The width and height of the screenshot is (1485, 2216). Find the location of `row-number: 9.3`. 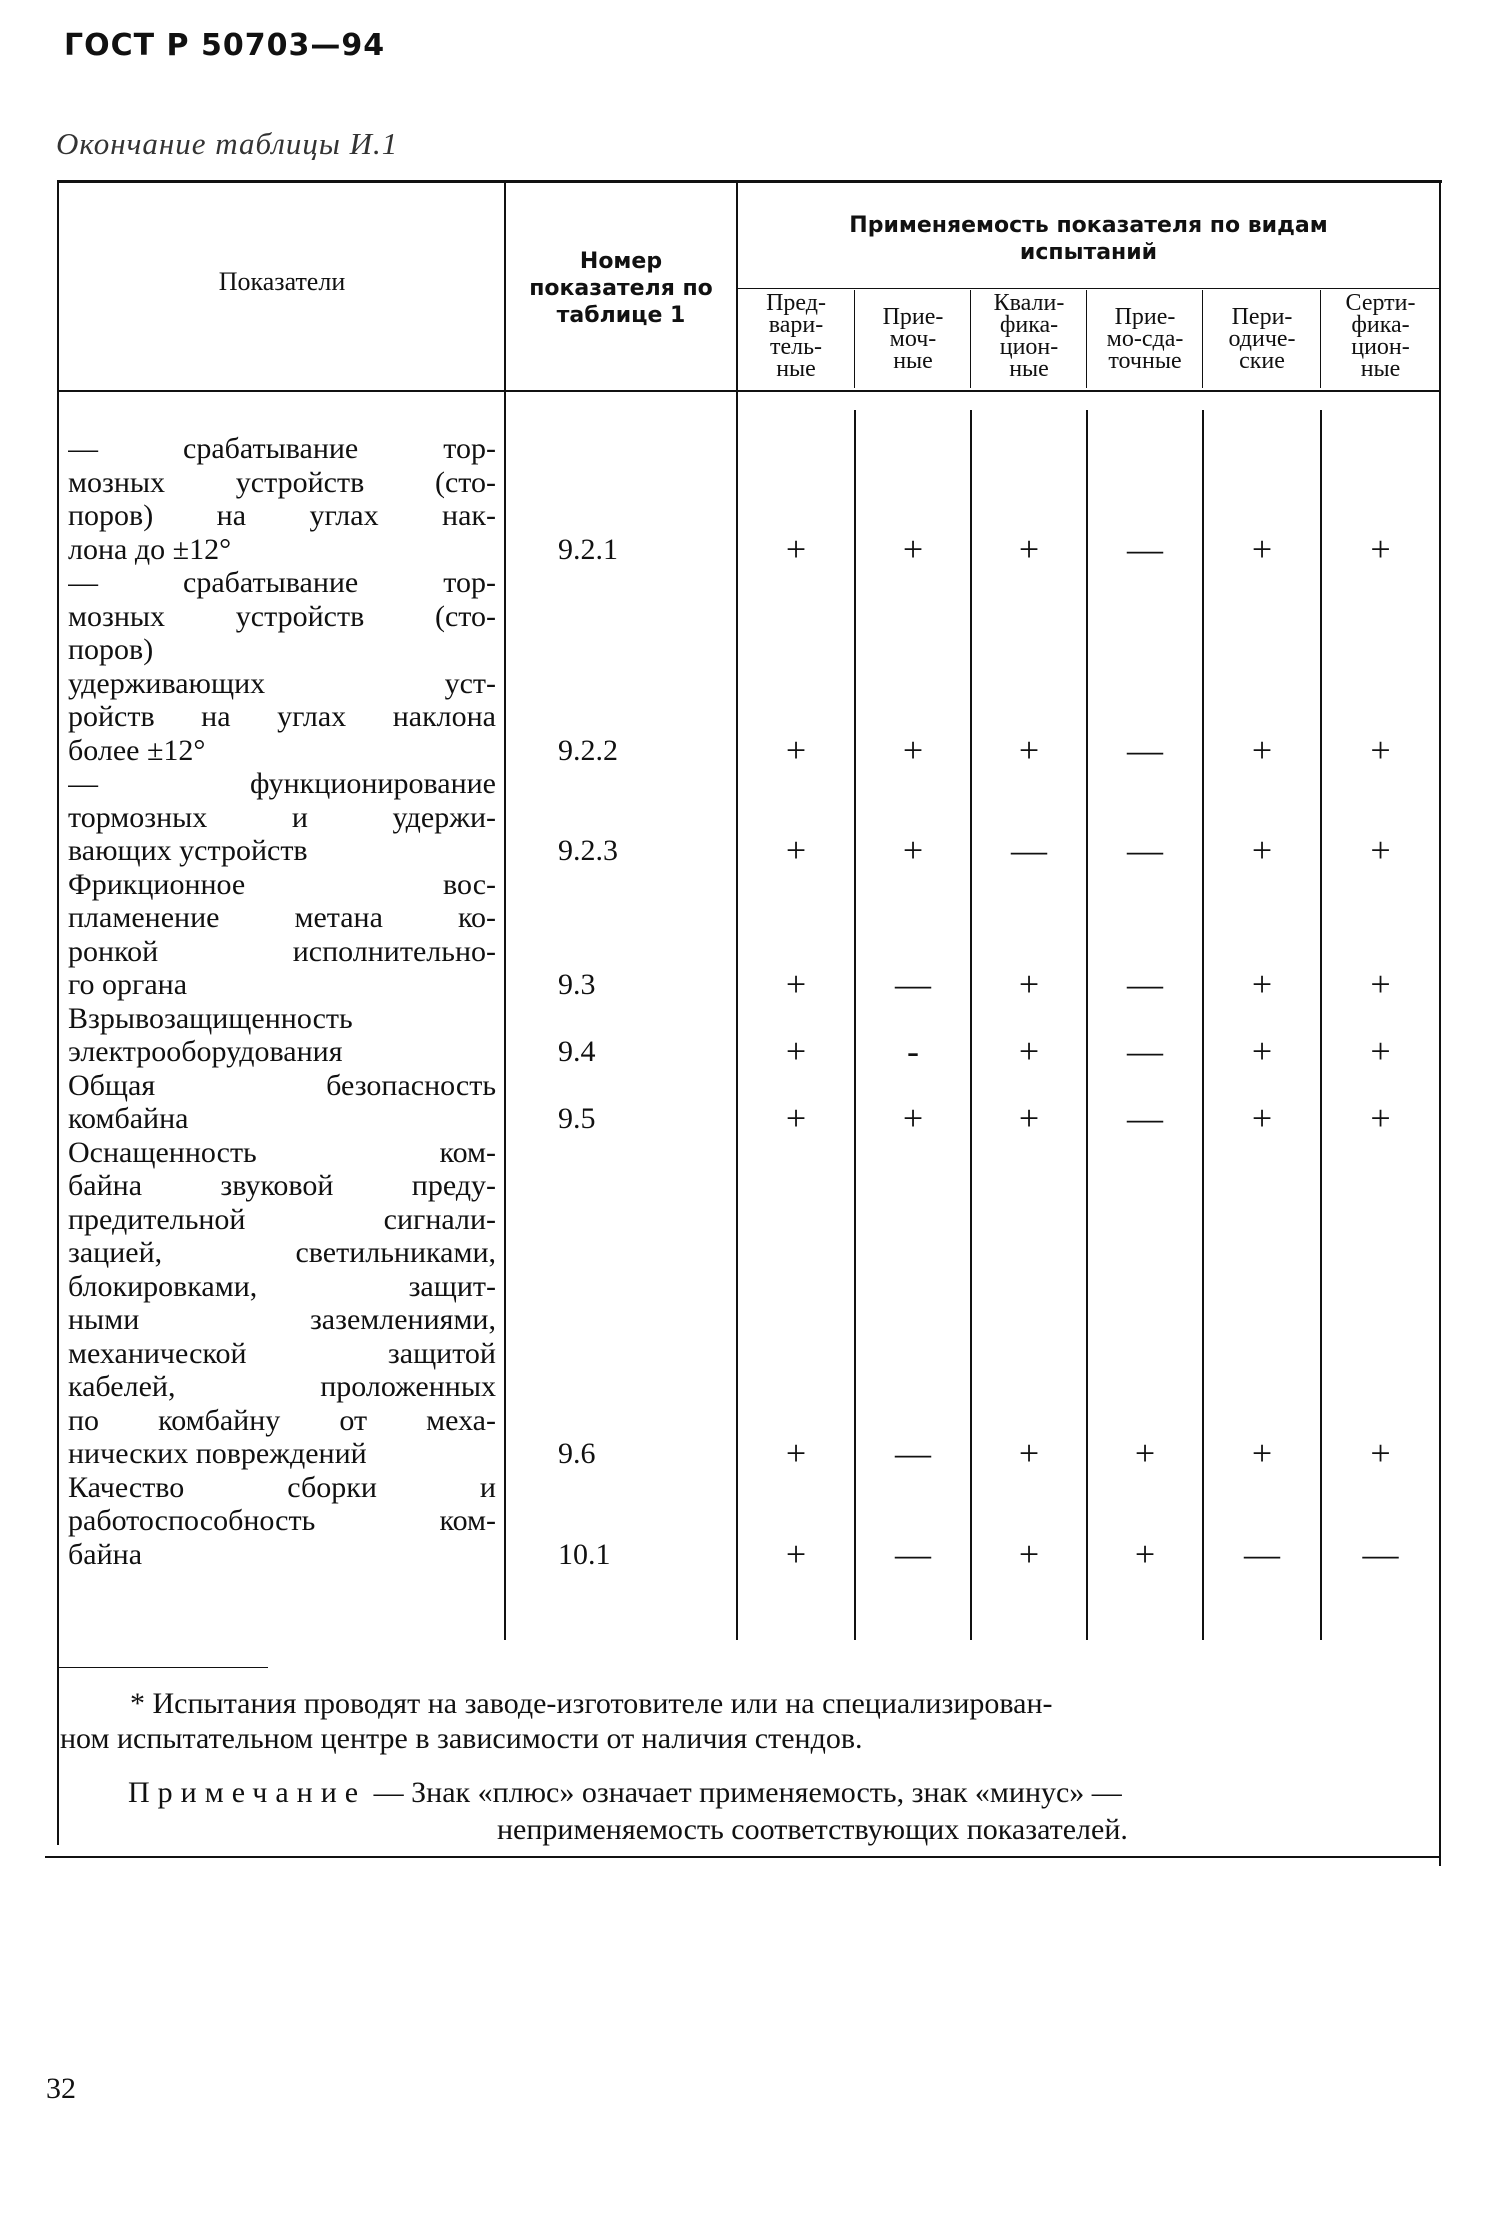

row-number: 9.3 is located at coordinates (577, 984).